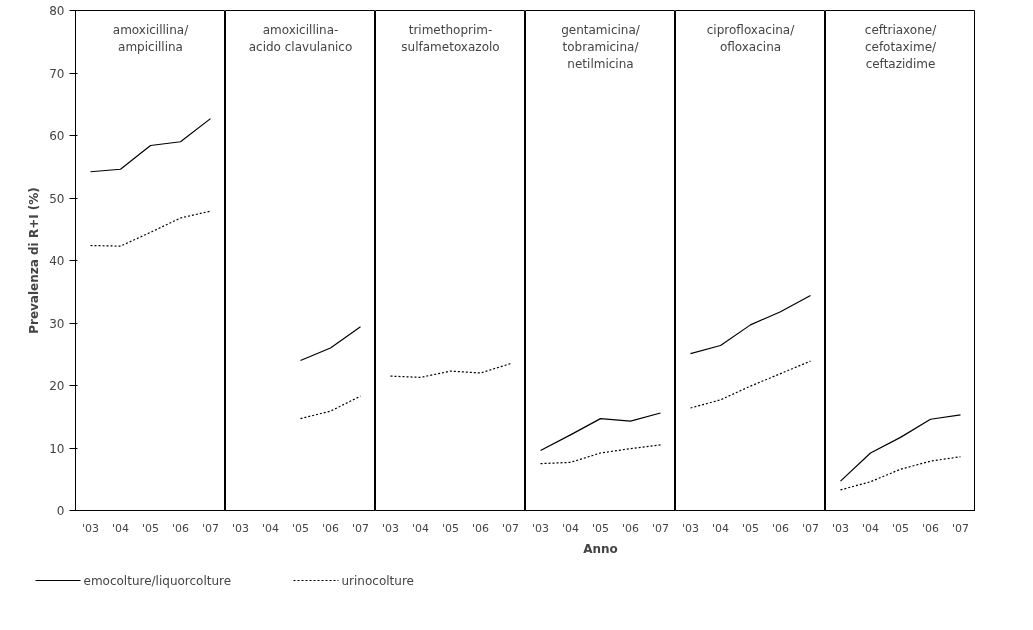  I want to click on x-axis-title: Anno, so click(600, 548).